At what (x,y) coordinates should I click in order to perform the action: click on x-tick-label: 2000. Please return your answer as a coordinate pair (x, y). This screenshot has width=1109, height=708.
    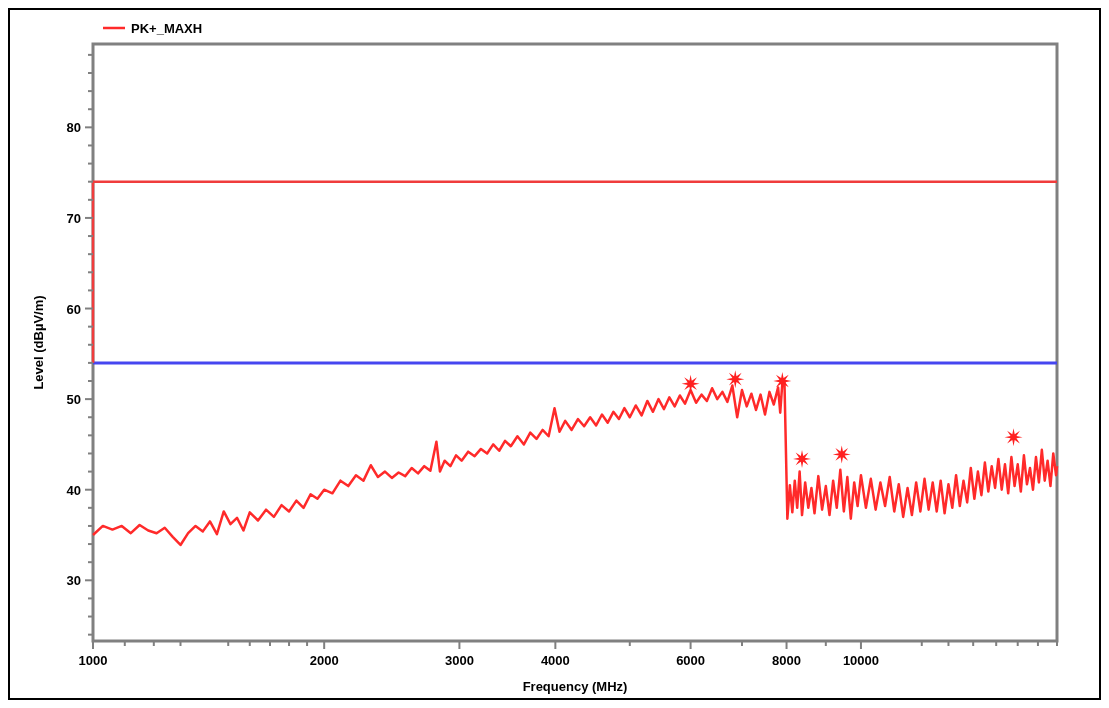
    Looking at the image, I should click on (324, 660).